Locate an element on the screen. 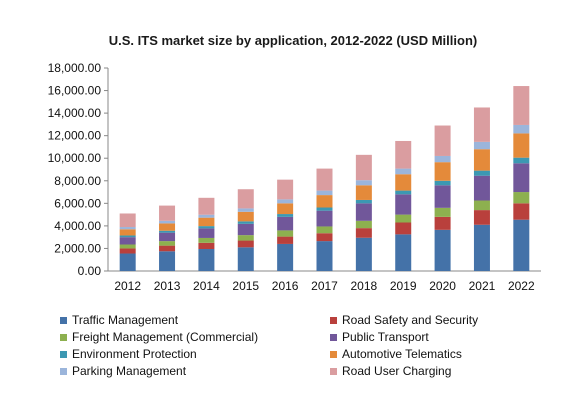 This screenshot has width=586, height=406. bar-segment-8-2018 is located at coordinates (363, 167).